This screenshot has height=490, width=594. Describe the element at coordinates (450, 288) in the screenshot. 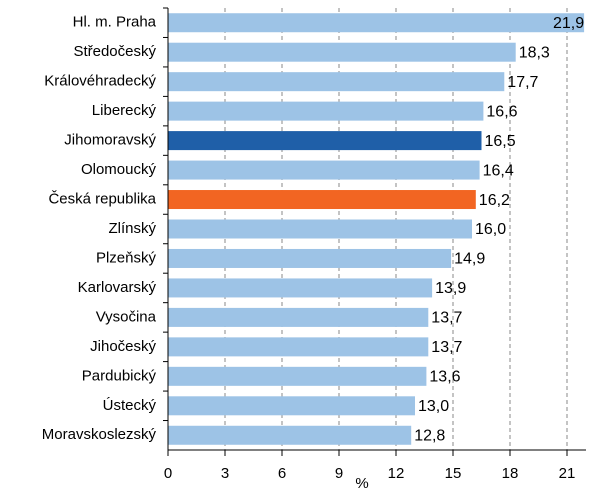

I see `value-label: 13,9` at that location.